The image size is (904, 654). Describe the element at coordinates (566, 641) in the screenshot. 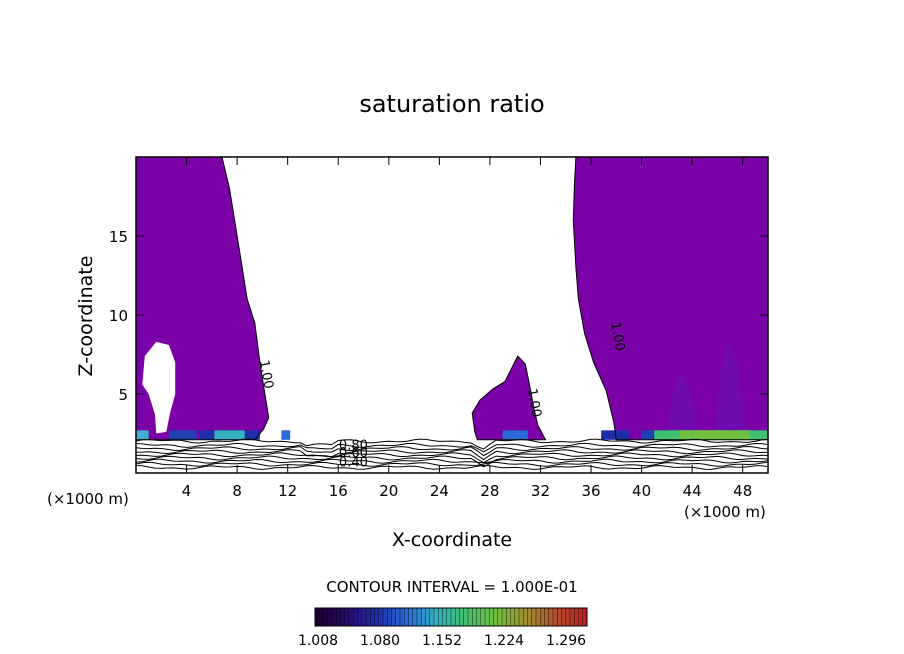

I see `colorbar-tick-label: 1.296` at that location.